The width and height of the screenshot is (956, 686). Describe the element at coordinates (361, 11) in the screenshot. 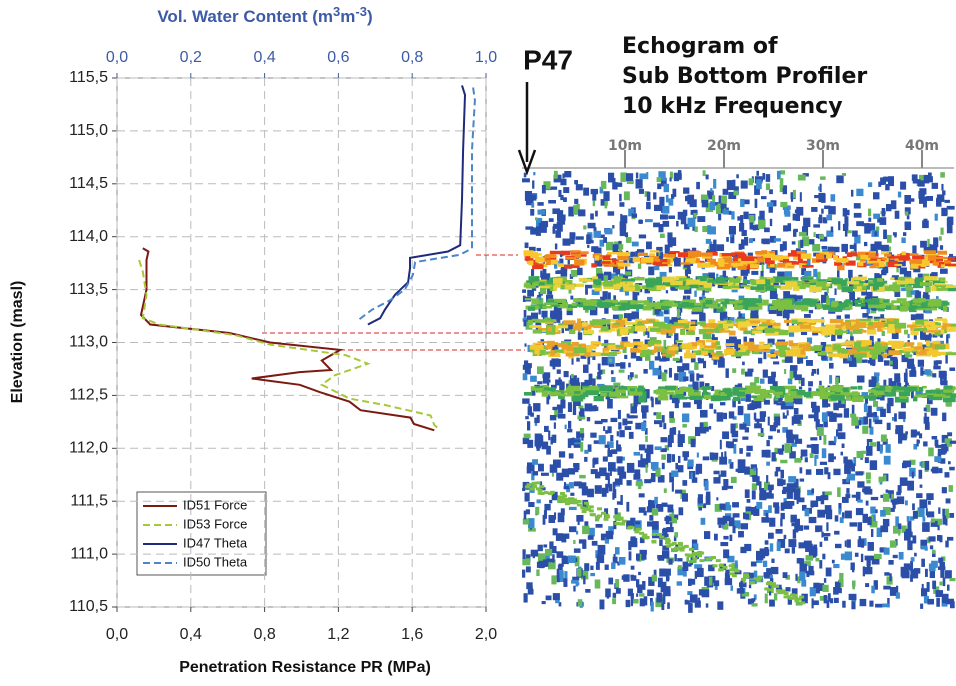

I see `top-axis-title-part: -3` at that location.